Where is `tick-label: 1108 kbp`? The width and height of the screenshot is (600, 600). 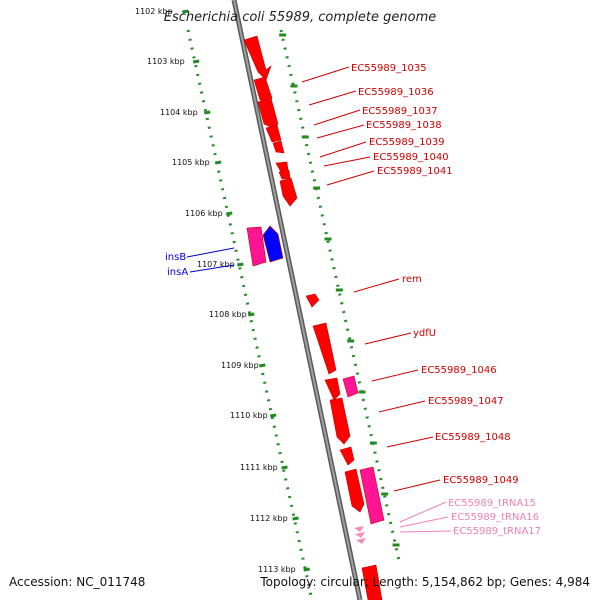 tick-label: 1108 kbp is located at coordinates (228, 314).